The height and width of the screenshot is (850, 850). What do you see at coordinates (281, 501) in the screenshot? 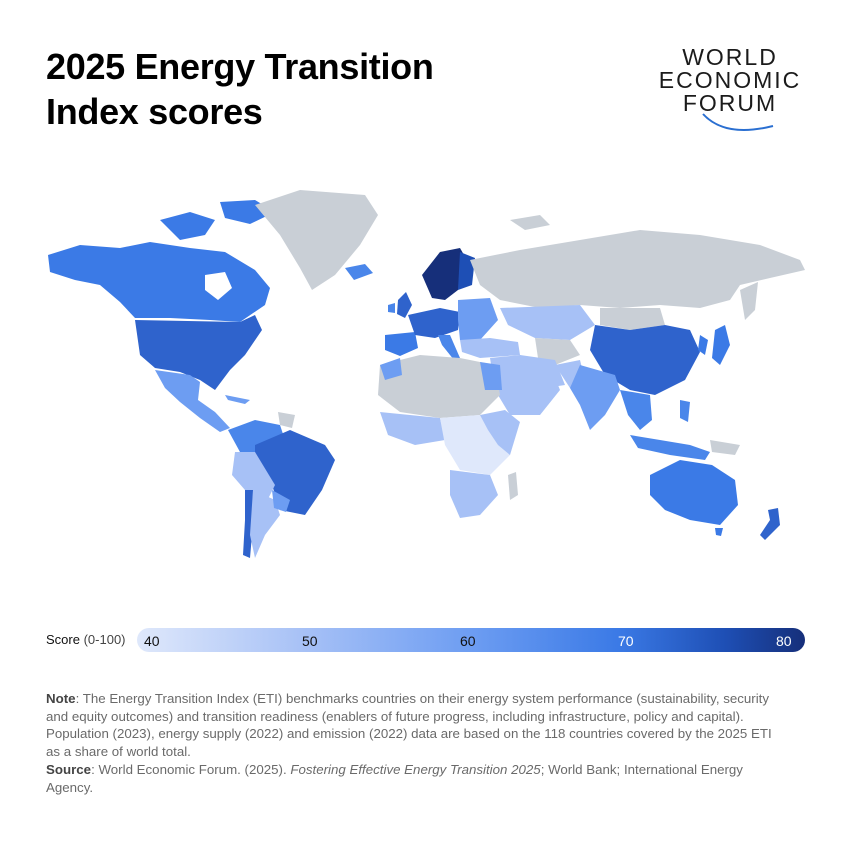
I see `map-uruguay-paraguay` at bounding box center [281, 501].